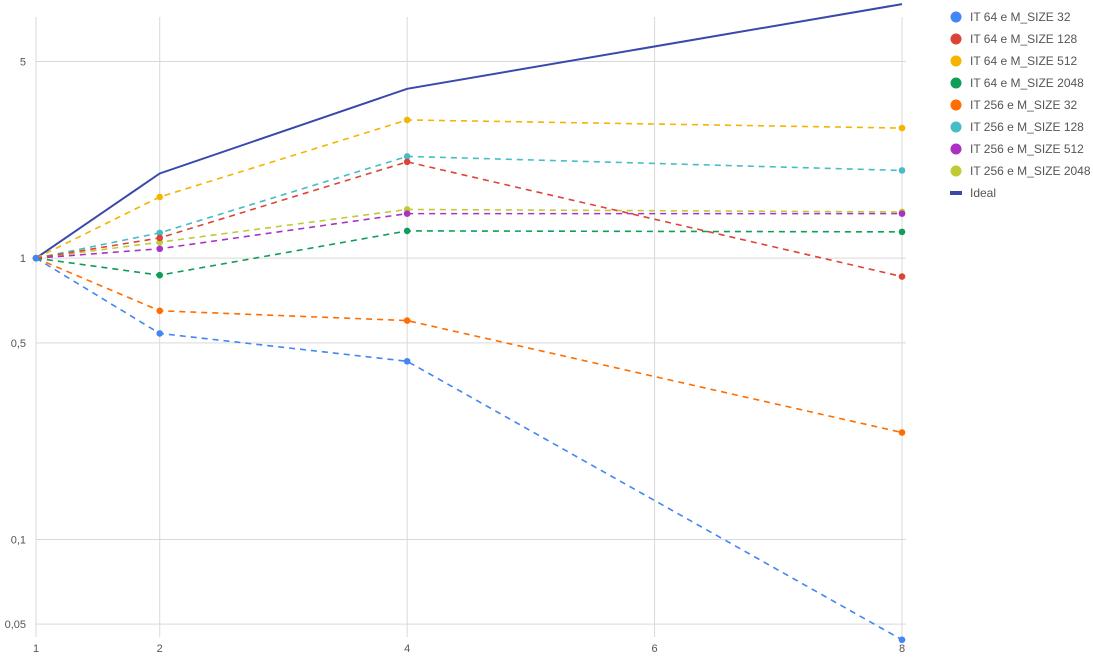  I want to click on y-tick-label: 5, so click(23, 63).